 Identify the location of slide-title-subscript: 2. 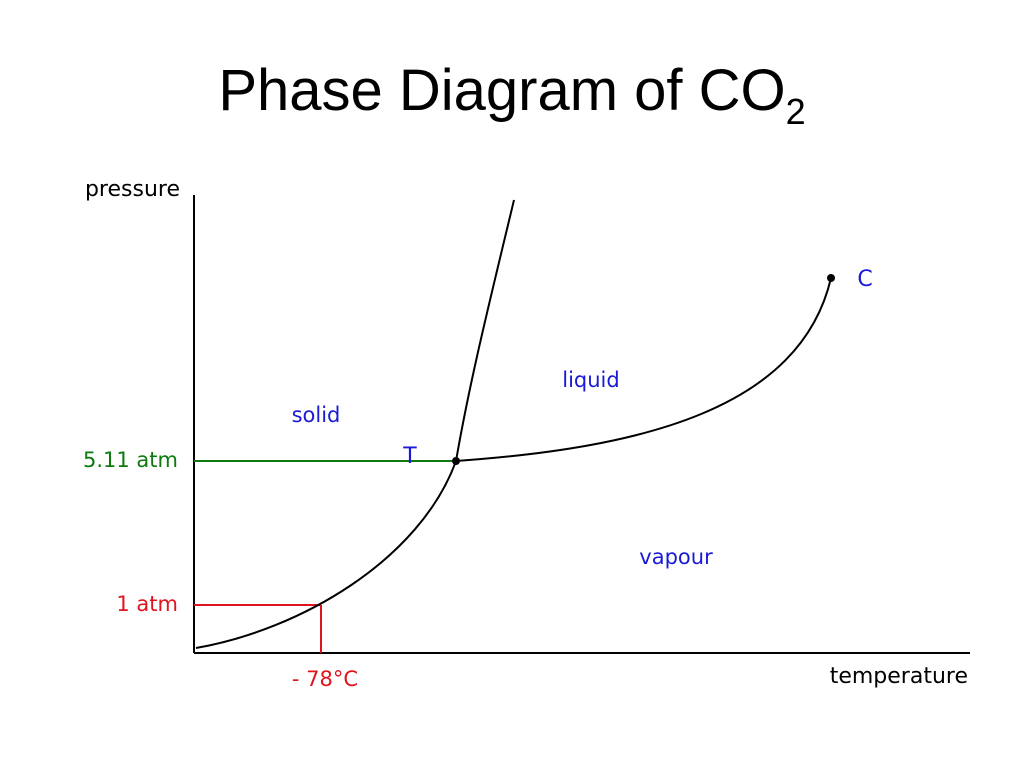
(795, 111).